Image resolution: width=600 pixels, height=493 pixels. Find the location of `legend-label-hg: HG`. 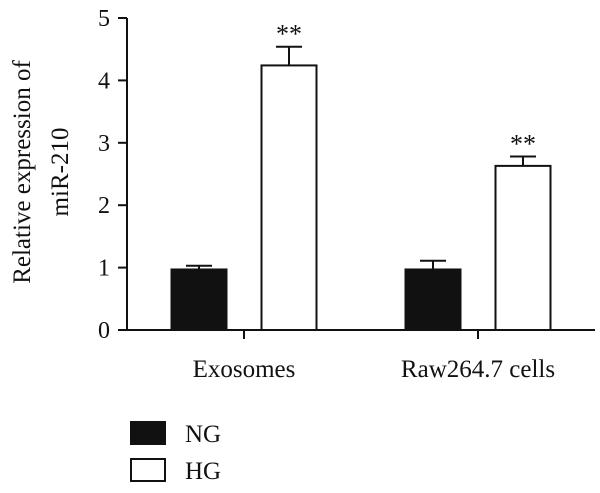

legend-label-hg: HG is located at coordinates (203, 471).